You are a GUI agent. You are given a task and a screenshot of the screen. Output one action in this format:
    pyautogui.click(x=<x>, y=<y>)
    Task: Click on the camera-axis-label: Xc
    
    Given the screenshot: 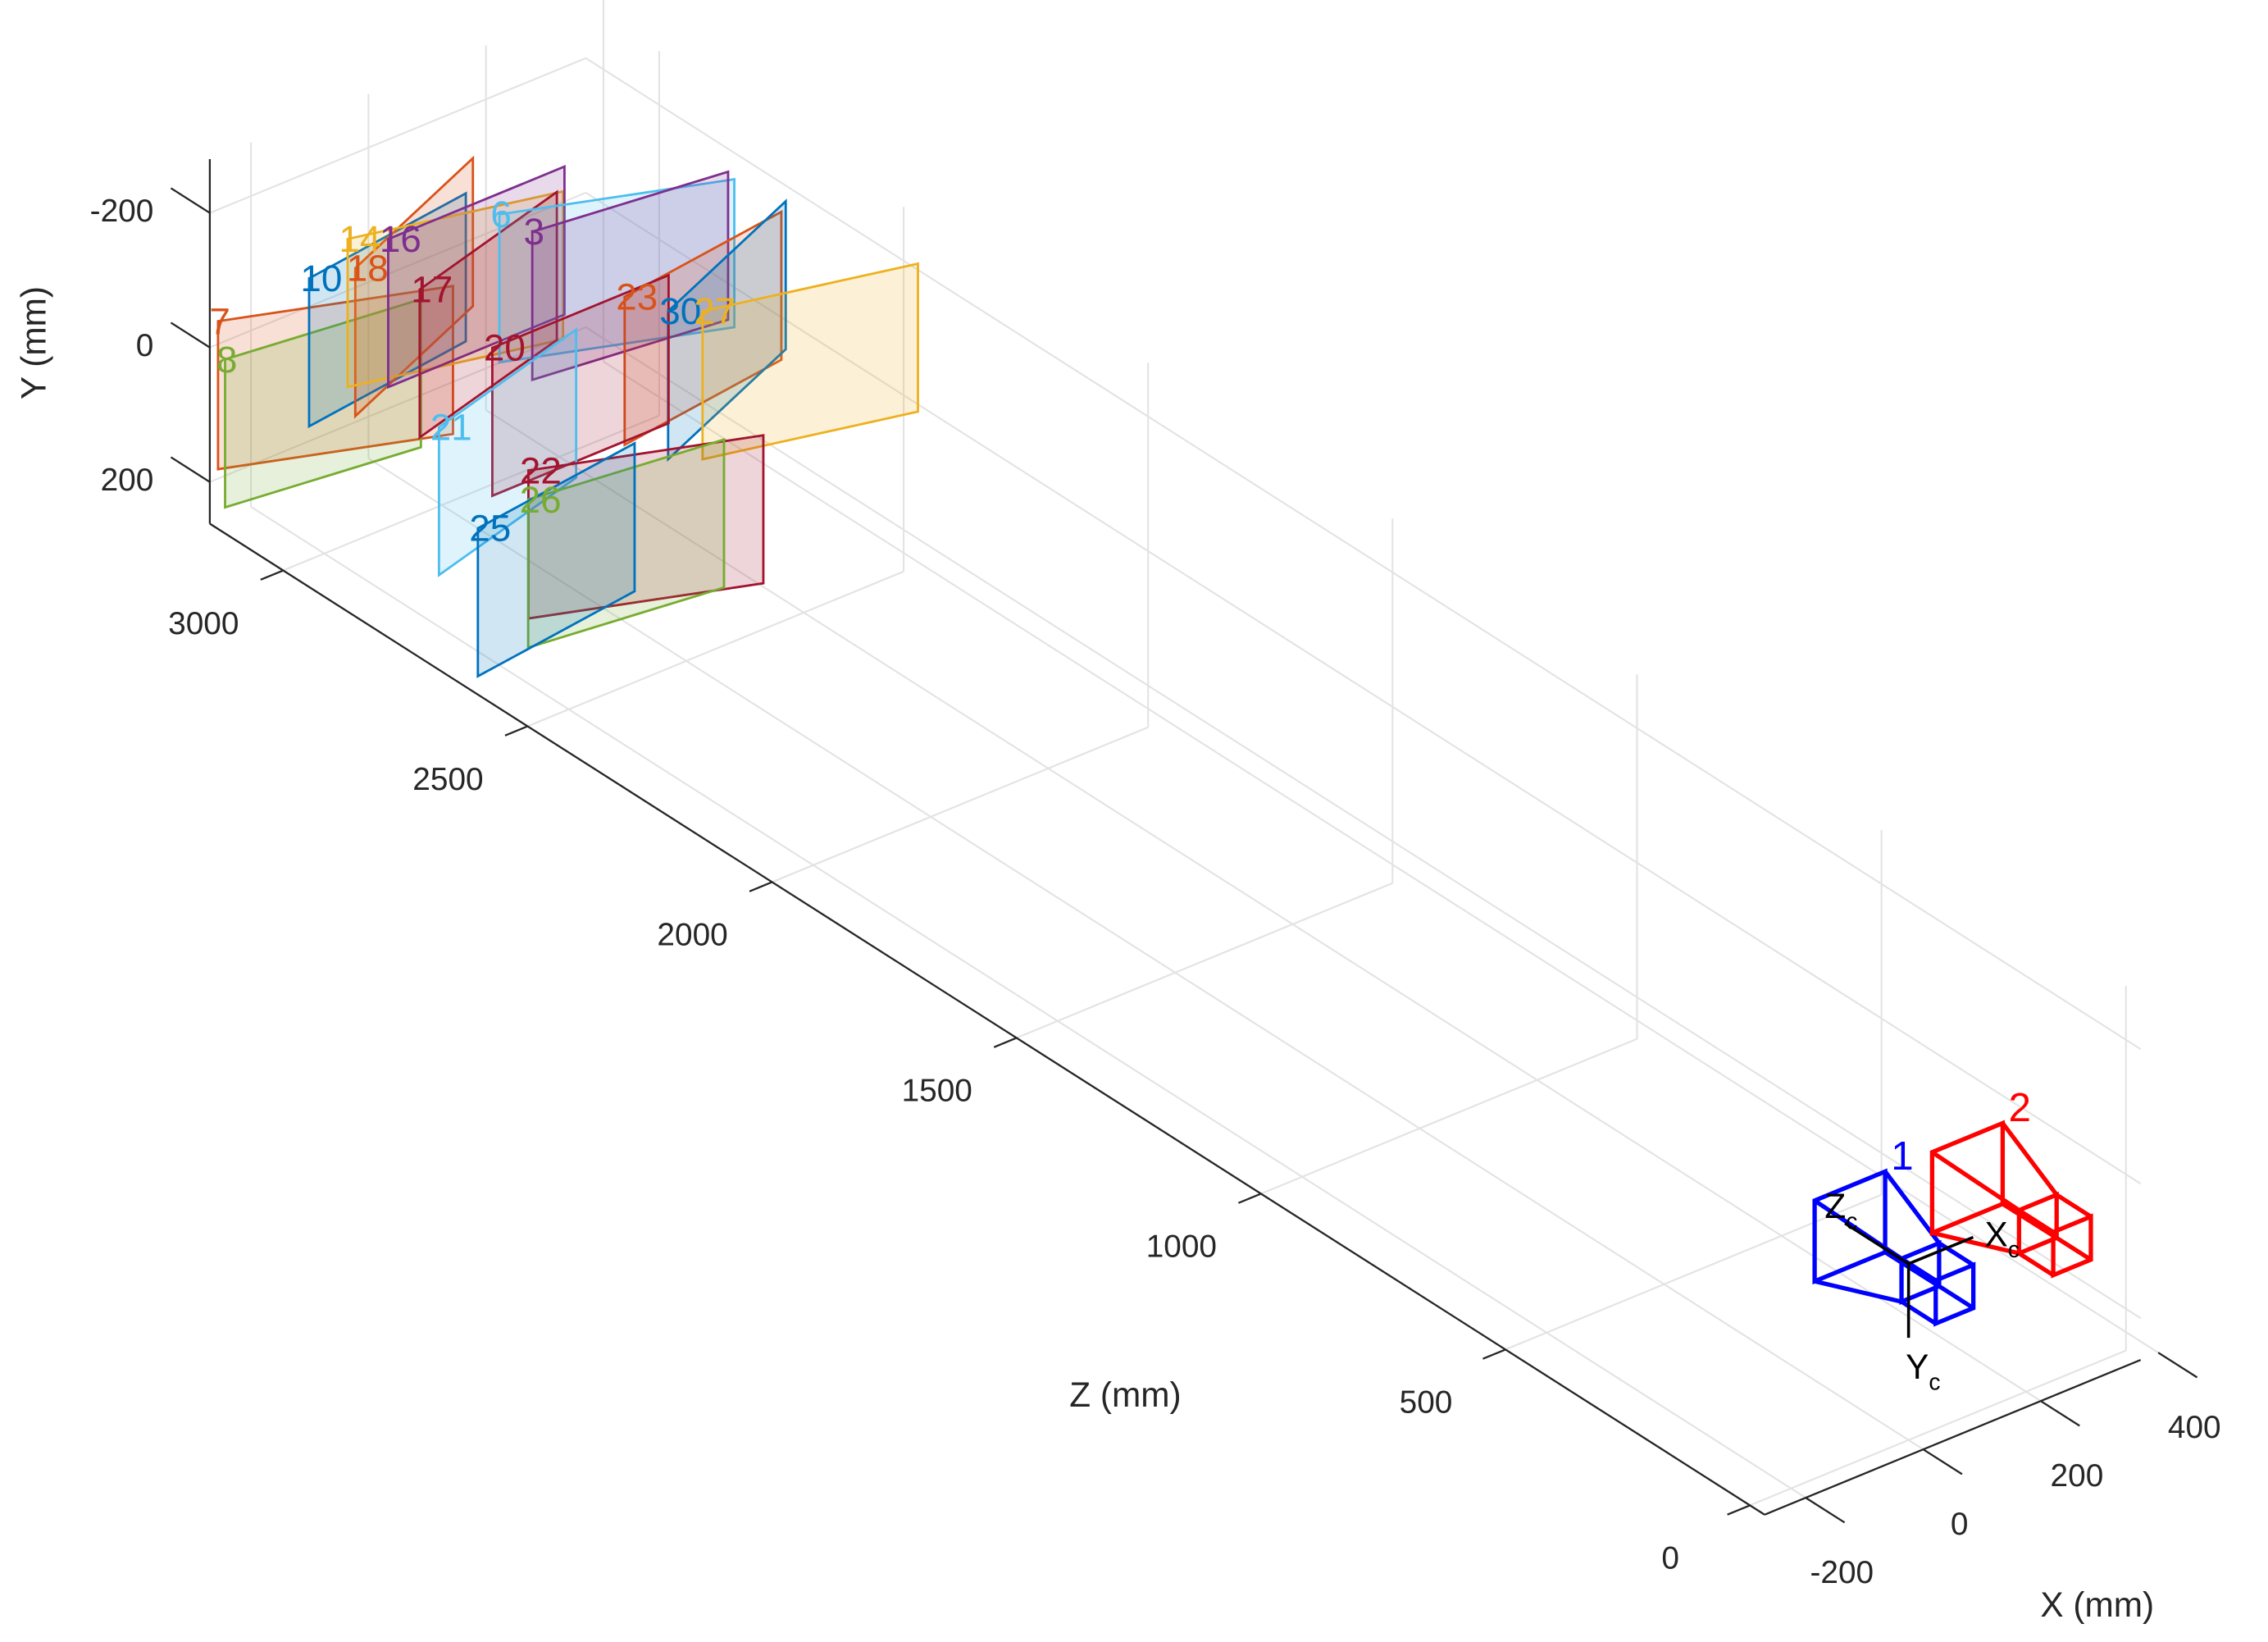 What is the action you would take?
    pyautogui.click(x=2002, y=1239)
    